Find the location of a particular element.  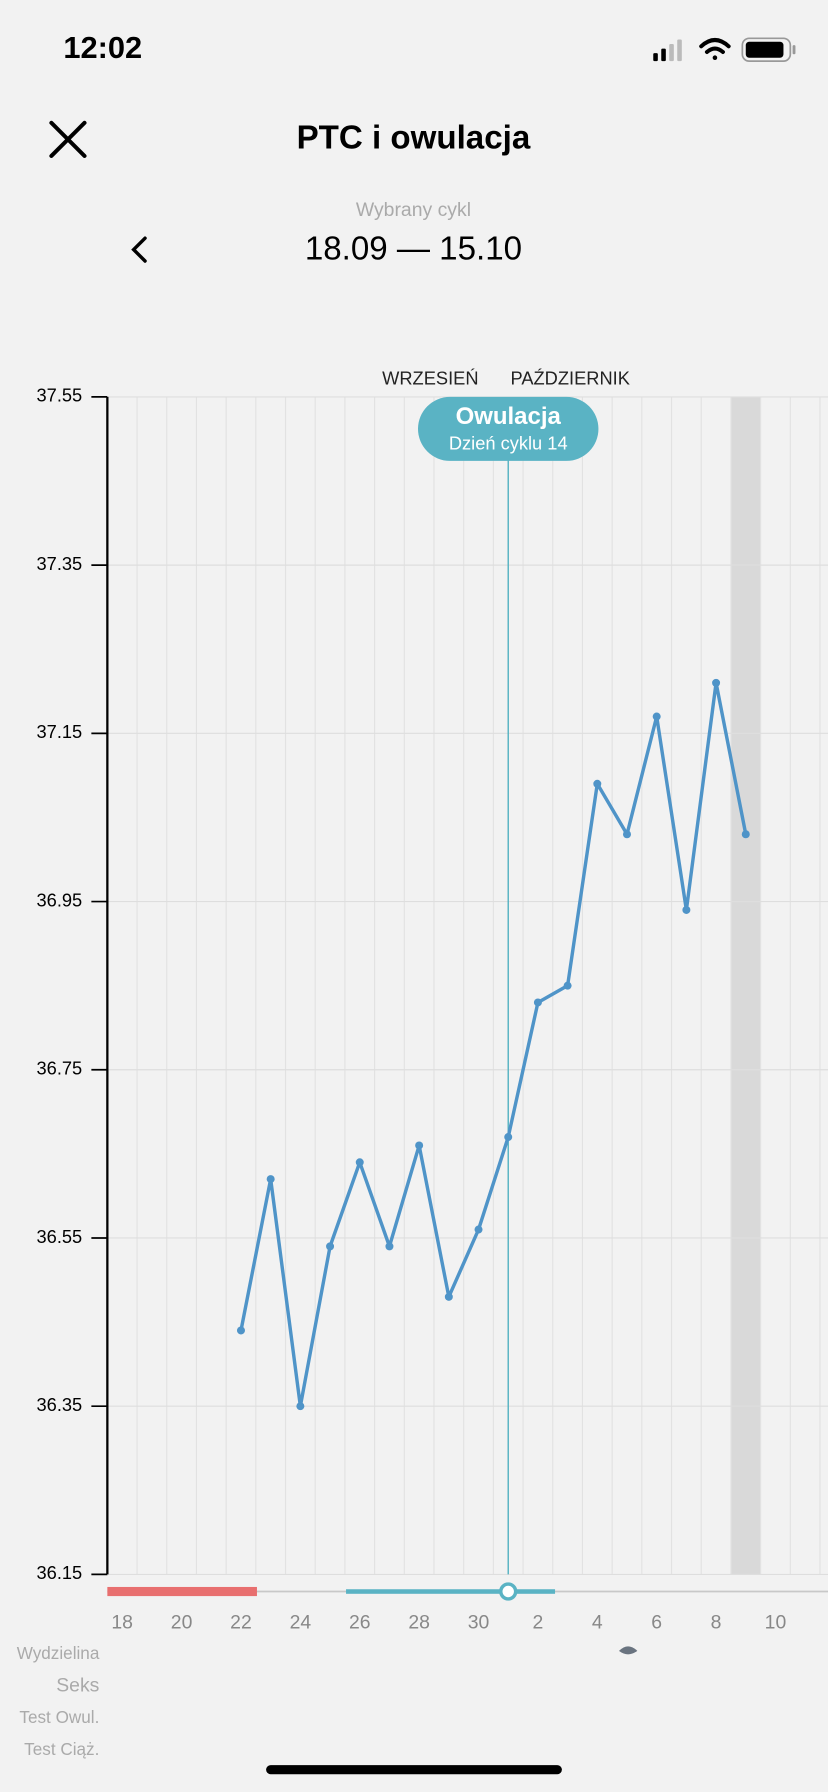

status-time: 12:02 is located at coordinates (102, 47).